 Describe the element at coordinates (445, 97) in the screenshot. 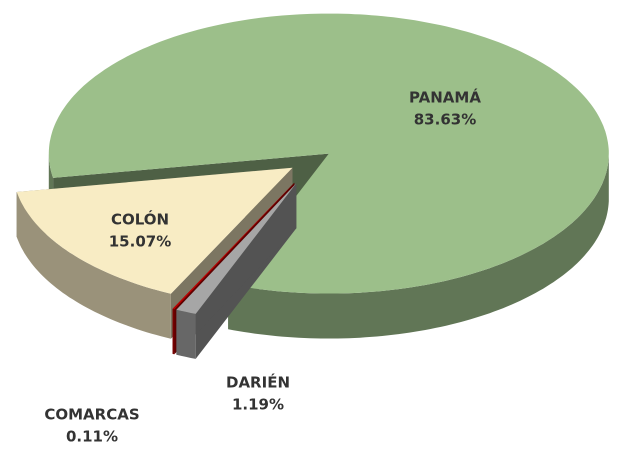

I see `slice-label: PANAMÁ` at that location.